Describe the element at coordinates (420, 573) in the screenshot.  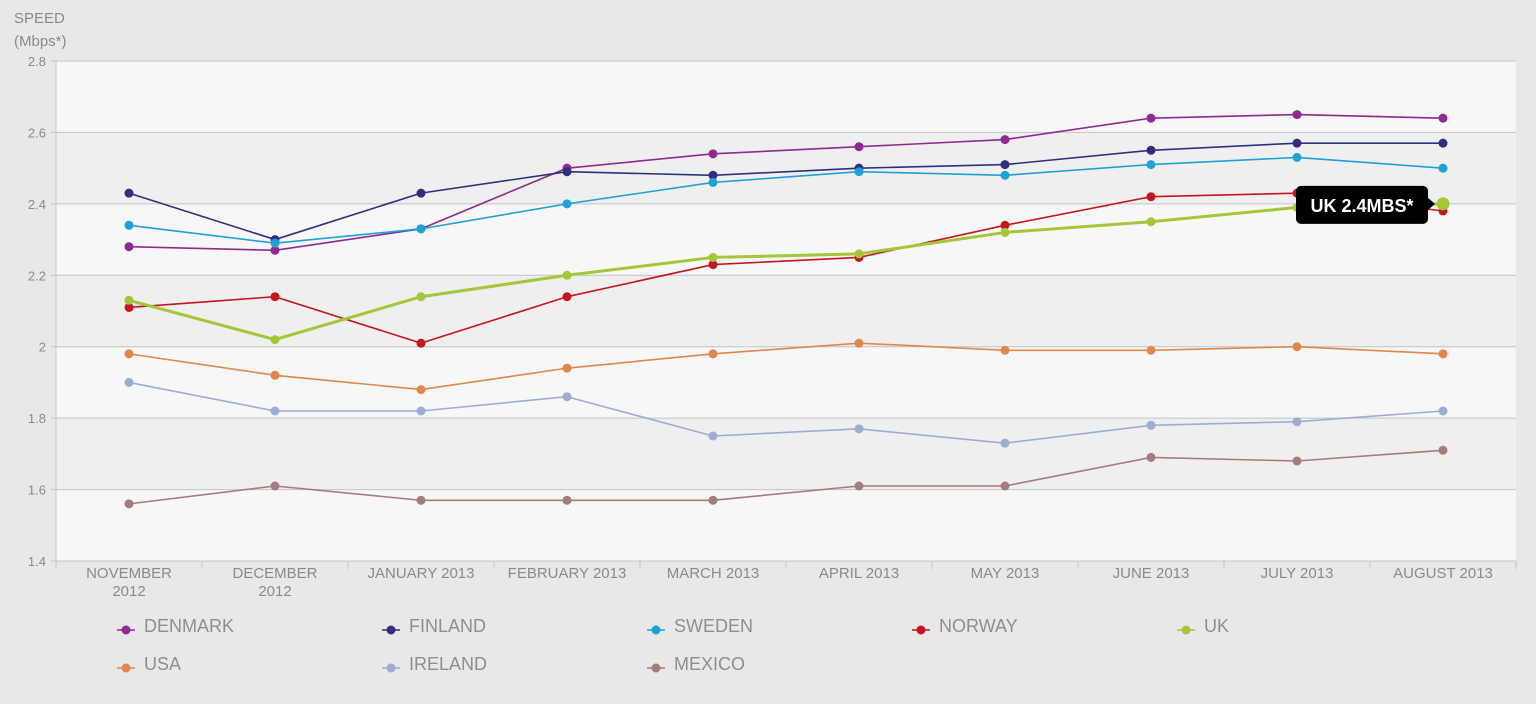
I see `x-tick-label: JANUARY 2013` at that location.